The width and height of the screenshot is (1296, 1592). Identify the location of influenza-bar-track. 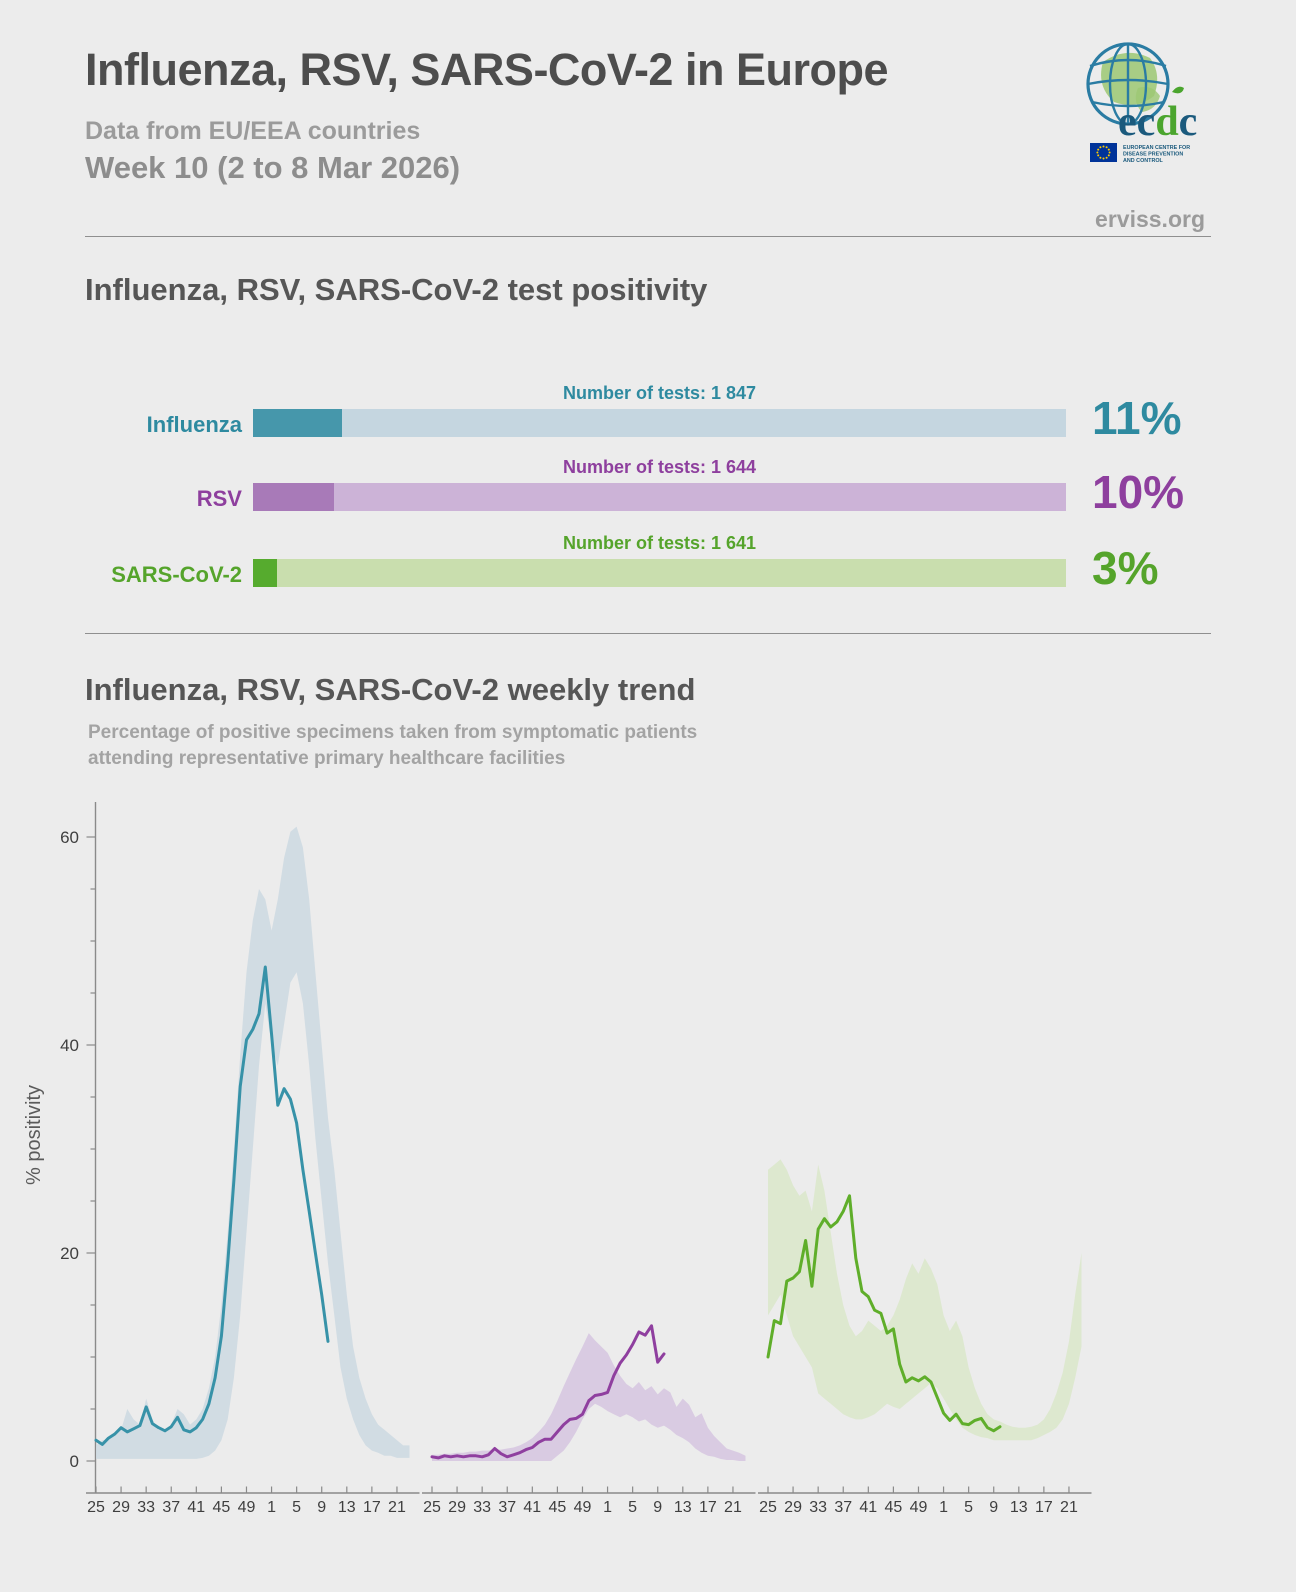
(659, 423).